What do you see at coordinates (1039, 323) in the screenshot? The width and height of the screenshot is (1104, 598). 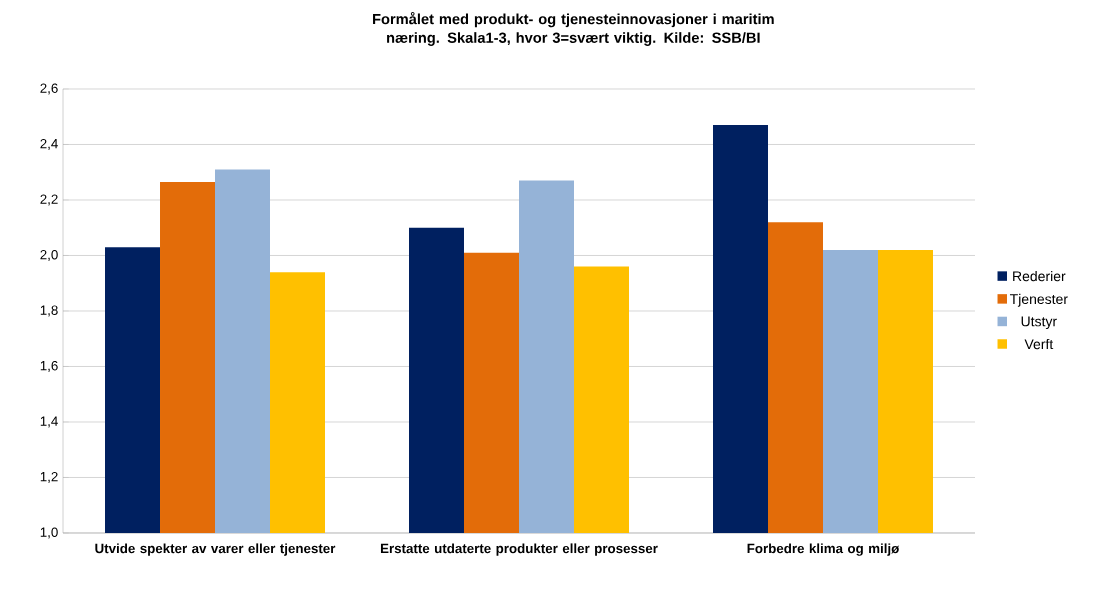 I see `legend-label: Utstyr` at bounding box center [1039, 323].